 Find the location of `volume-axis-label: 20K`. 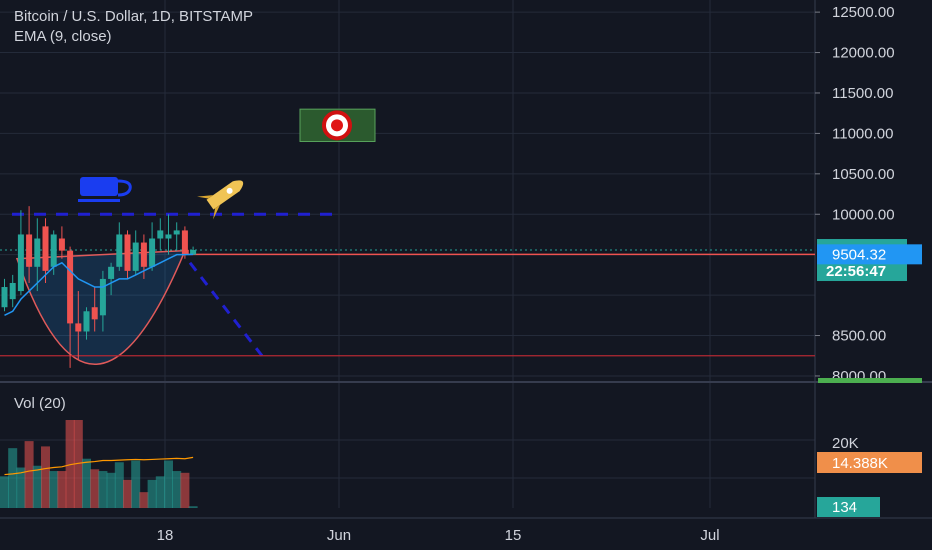

volume-axis-label: 20K is located at coordinates (845, 443).